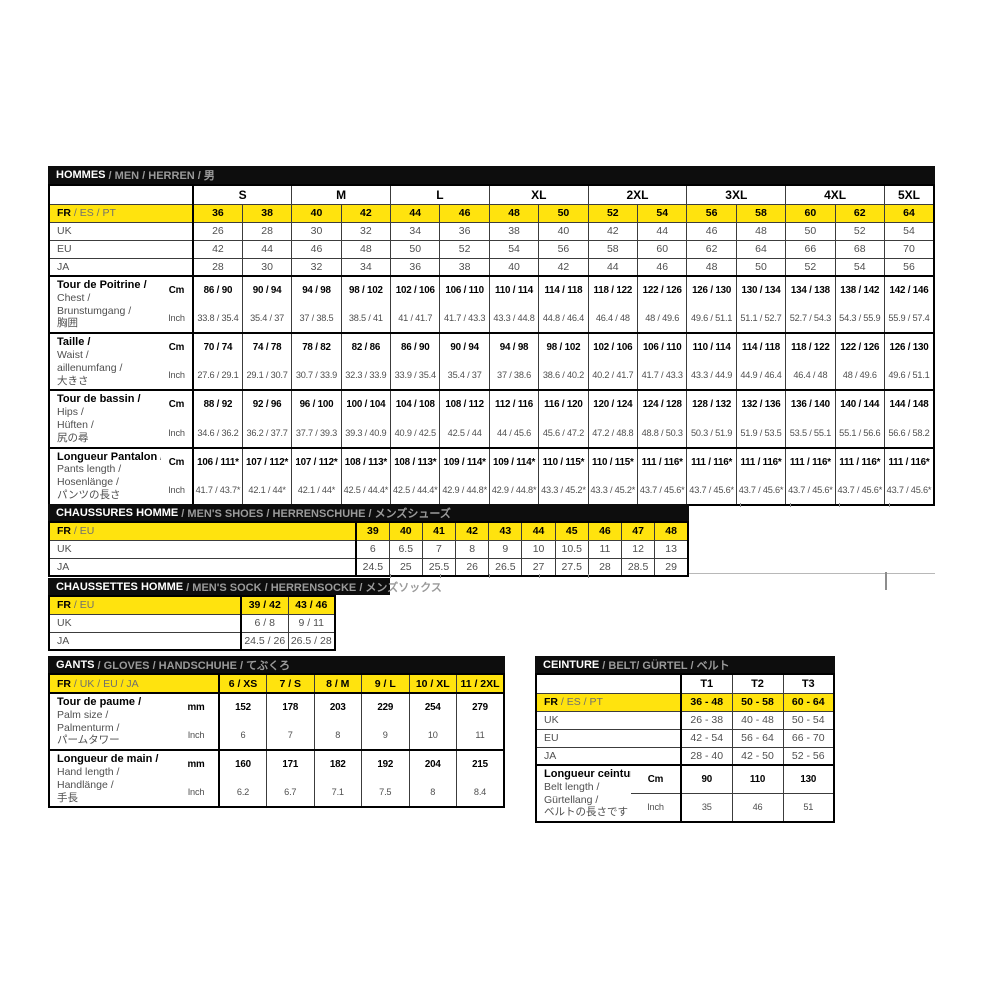  I want to click on cell: 44, so click(538, 531).